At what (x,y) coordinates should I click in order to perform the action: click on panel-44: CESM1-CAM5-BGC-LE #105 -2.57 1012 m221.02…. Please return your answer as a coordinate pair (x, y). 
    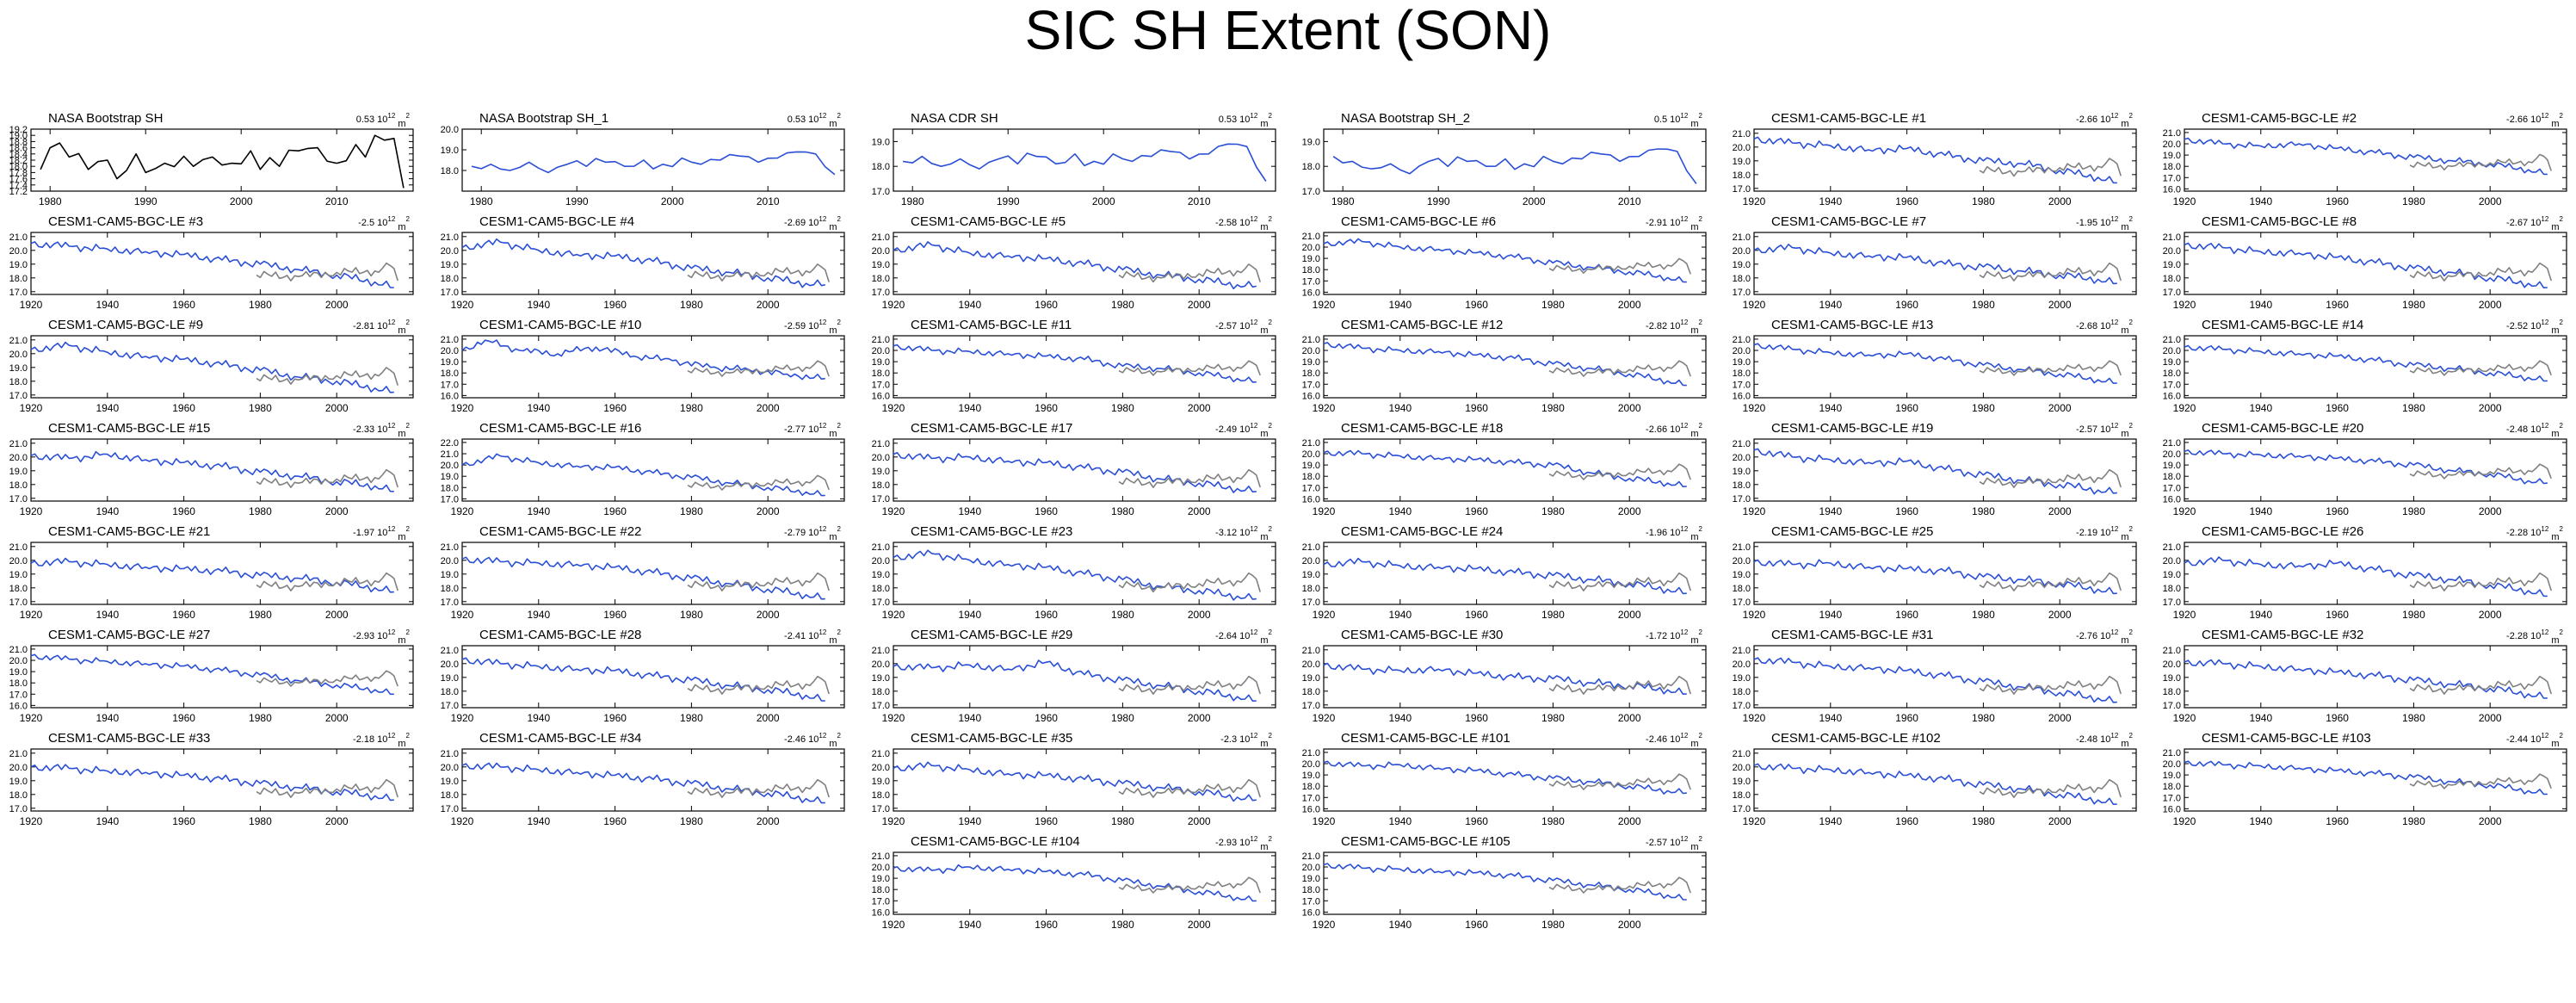
    Looking at the image, I should click on (1504, 882).